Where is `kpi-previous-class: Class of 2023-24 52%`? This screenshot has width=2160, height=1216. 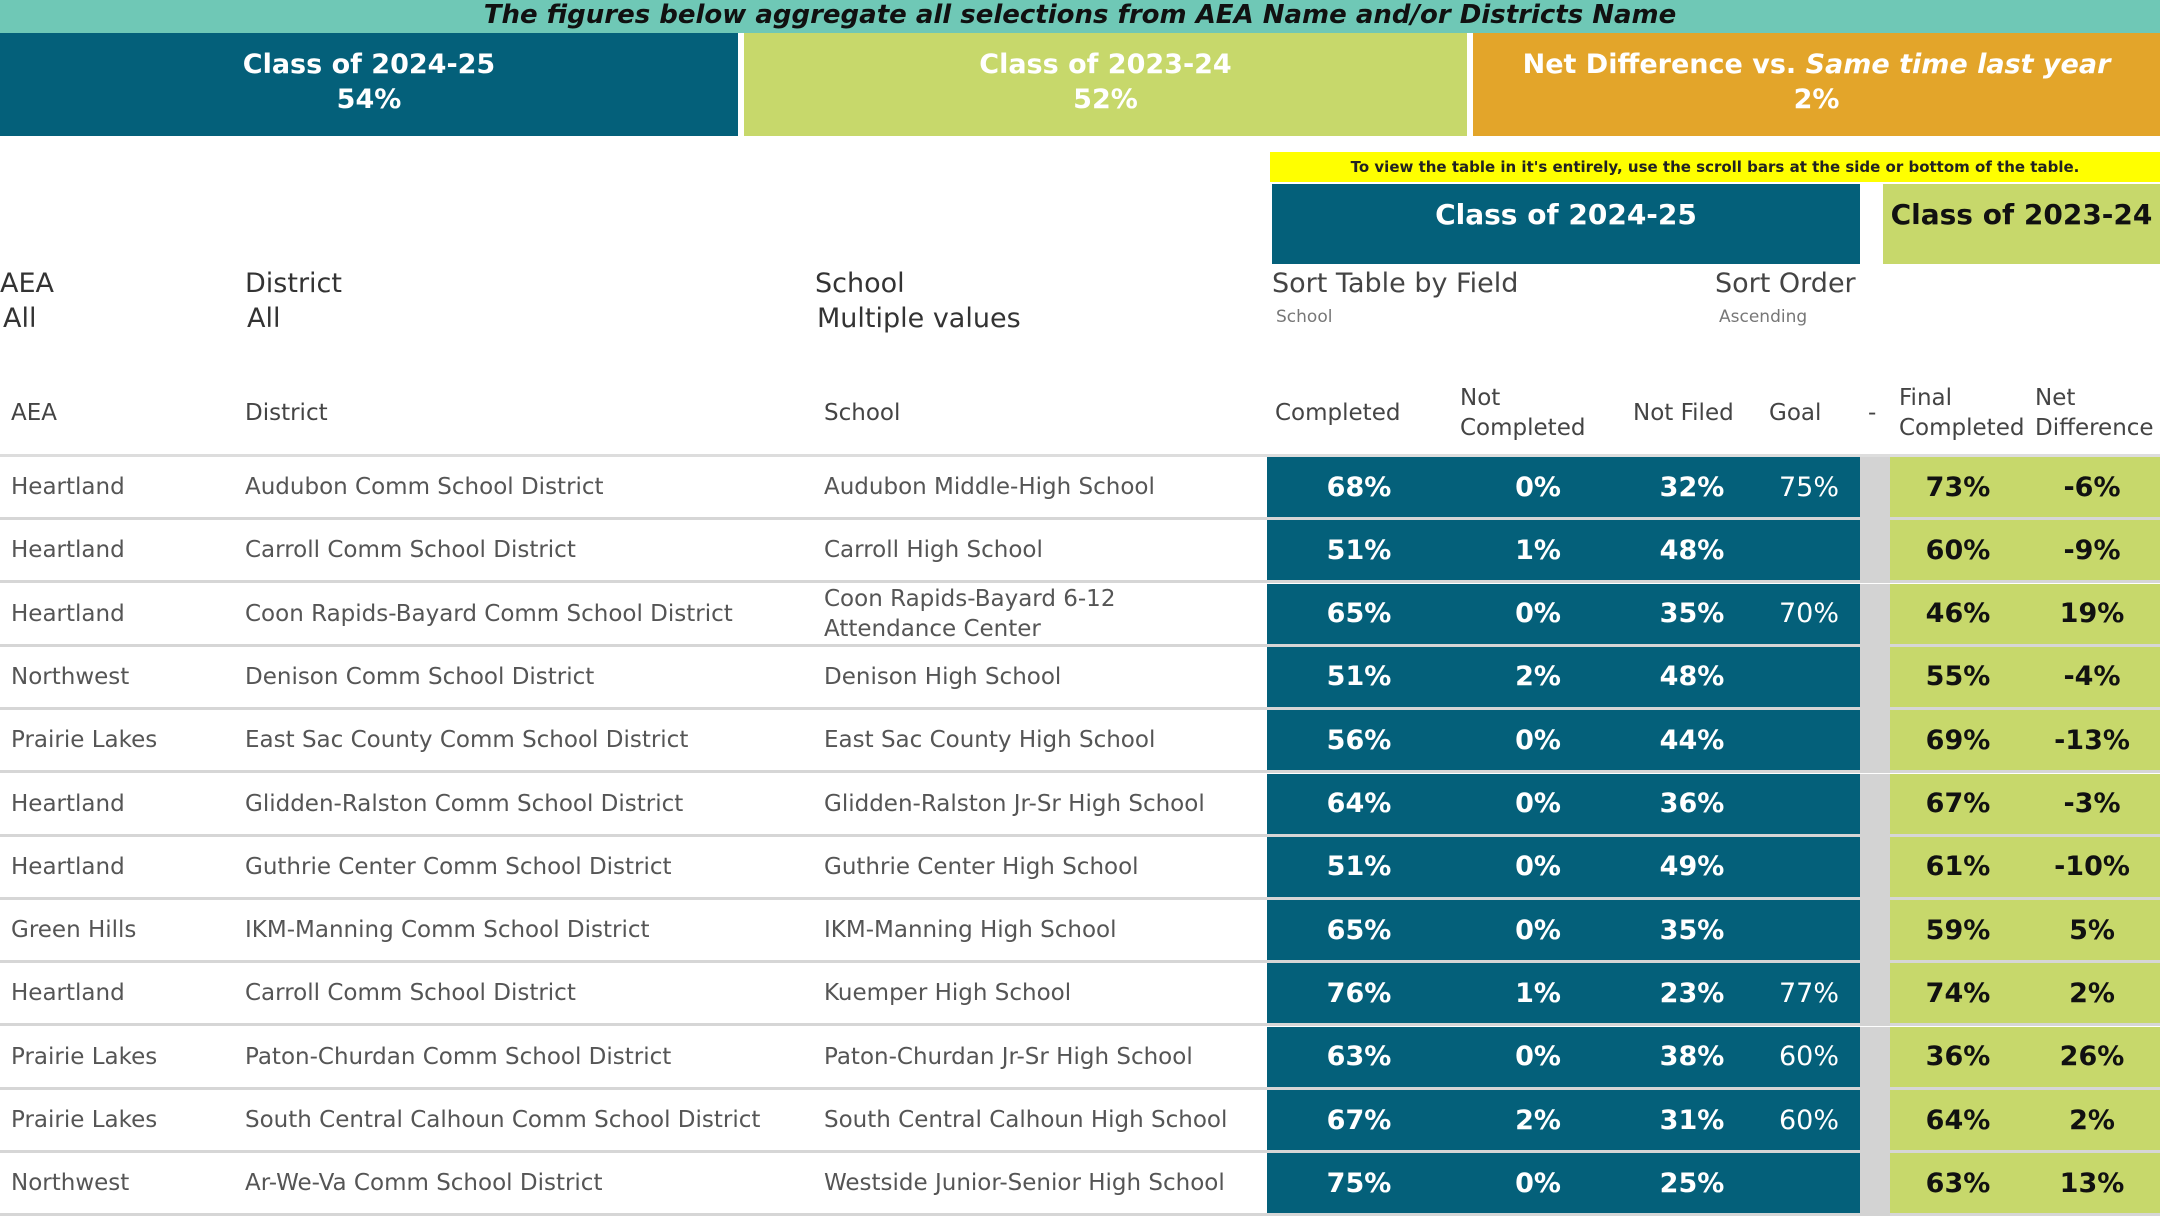 kpi-previous-class: Class of 2023-24 52% is located at coordinates (1105, 84).